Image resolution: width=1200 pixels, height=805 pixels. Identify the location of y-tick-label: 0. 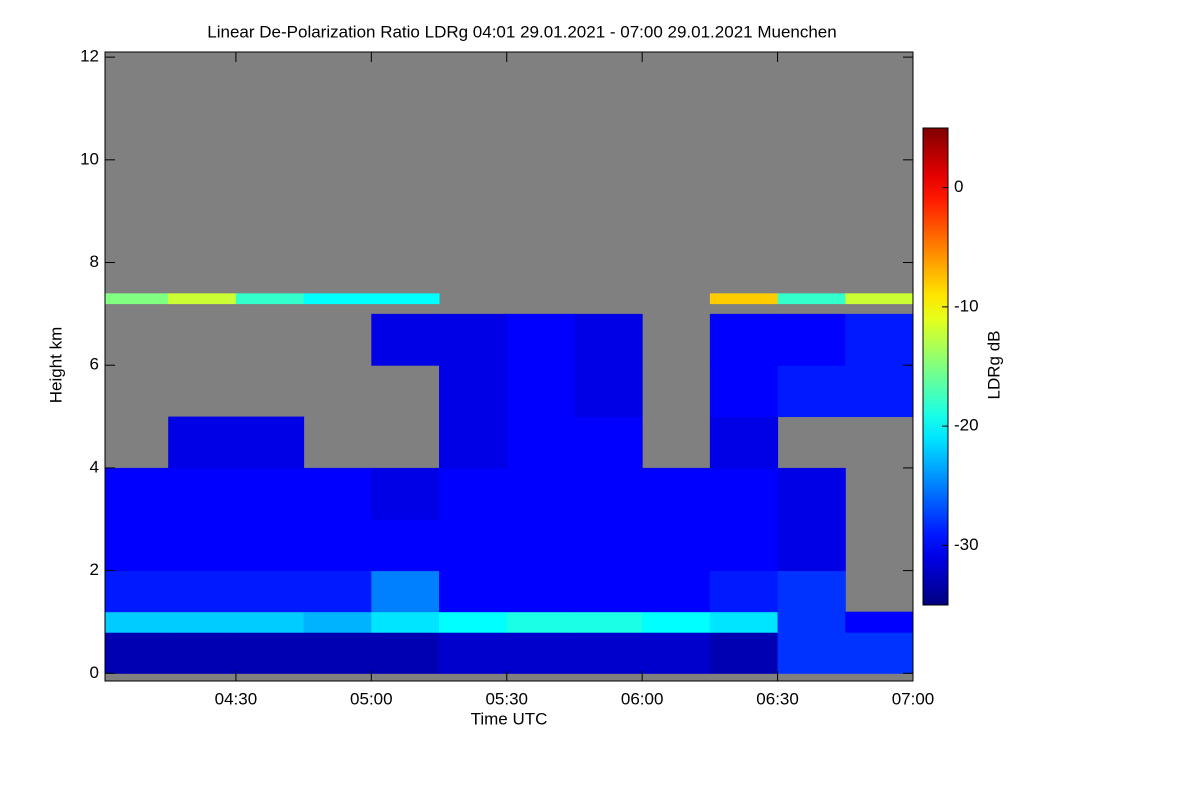
(94, 672).